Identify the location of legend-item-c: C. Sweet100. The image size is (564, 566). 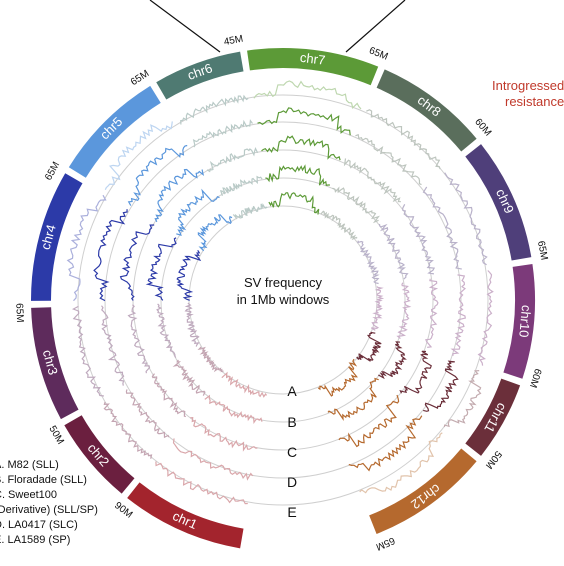
(28, 495).